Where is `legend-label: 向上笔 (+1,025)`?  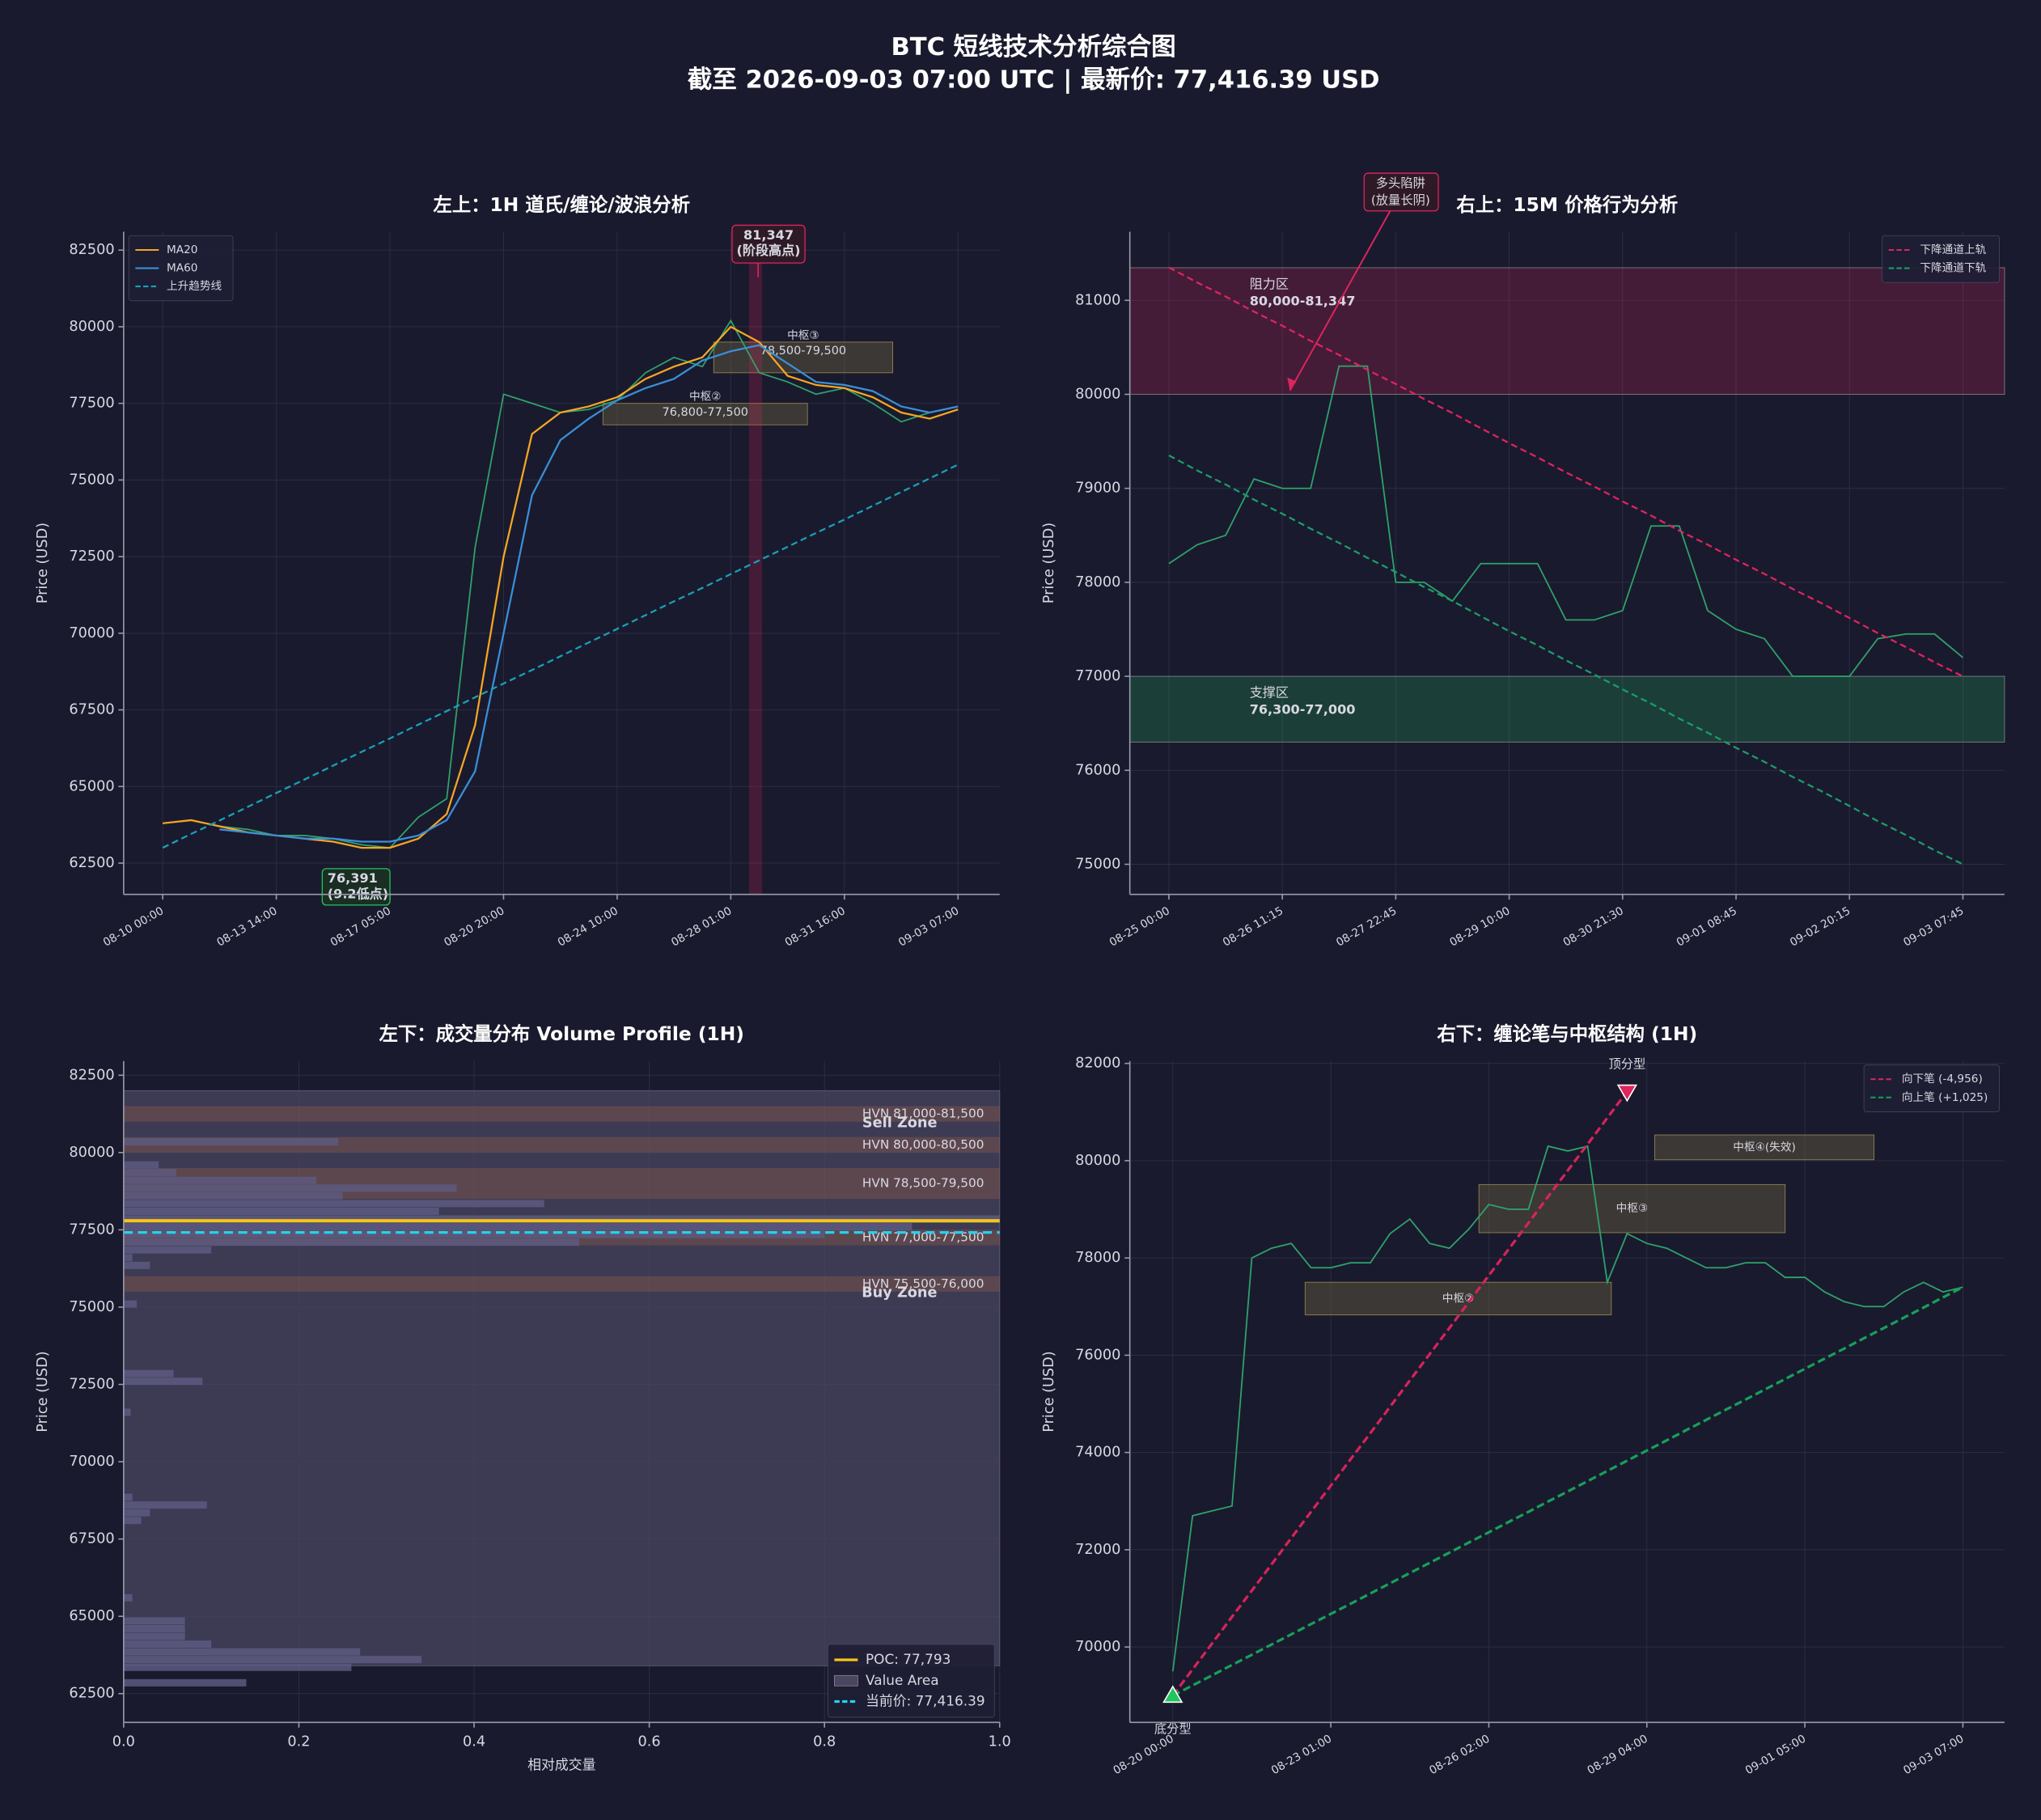 legend-label: 向上笔 (+1,025) is located at coordinates (1945, 1097).